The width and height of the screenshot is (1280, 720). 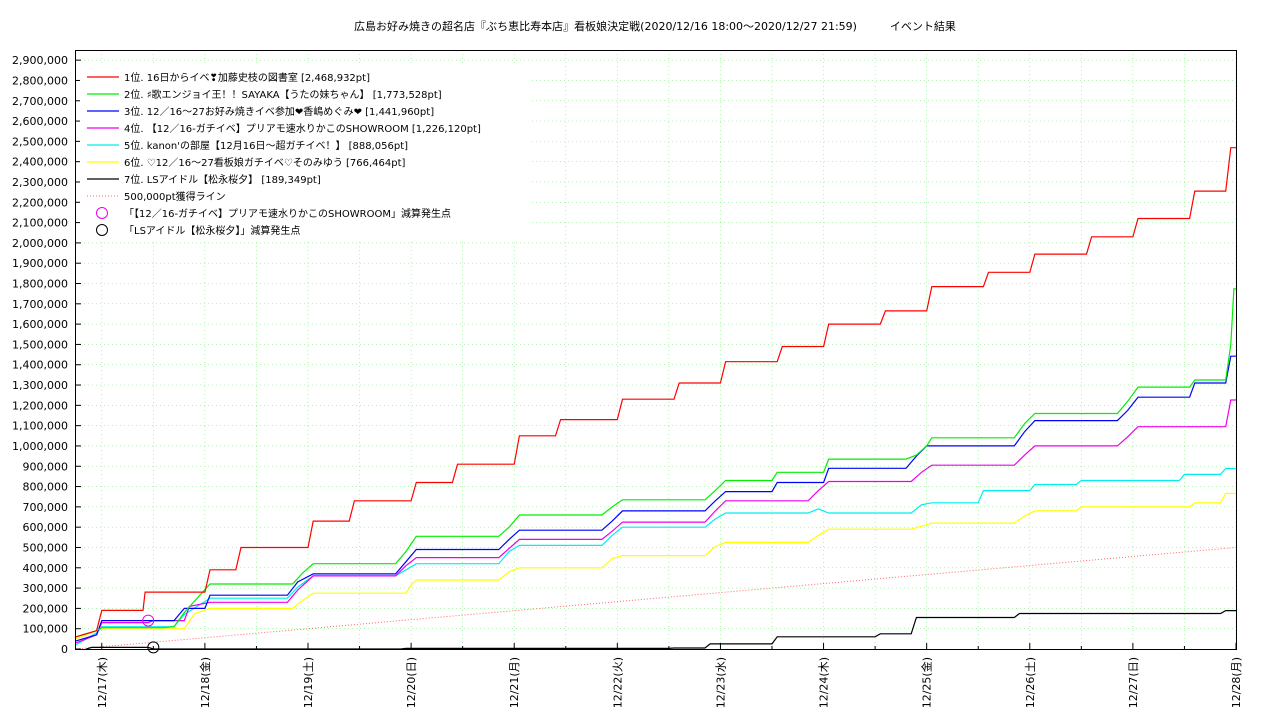 What do you see at coordinates (175, 196) in the screenshot?
I see `legend-label: 500,000pt獲得ライン` at bounding box center [175, 196].